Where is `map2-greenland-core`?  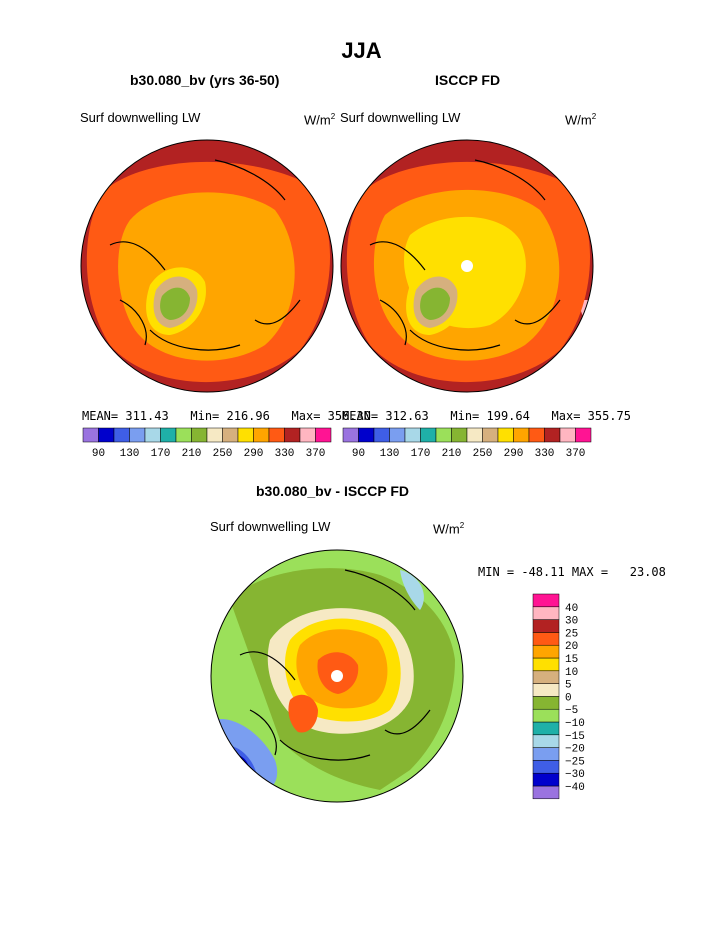 map2-greenland-core is located at coordinates (435, 303).